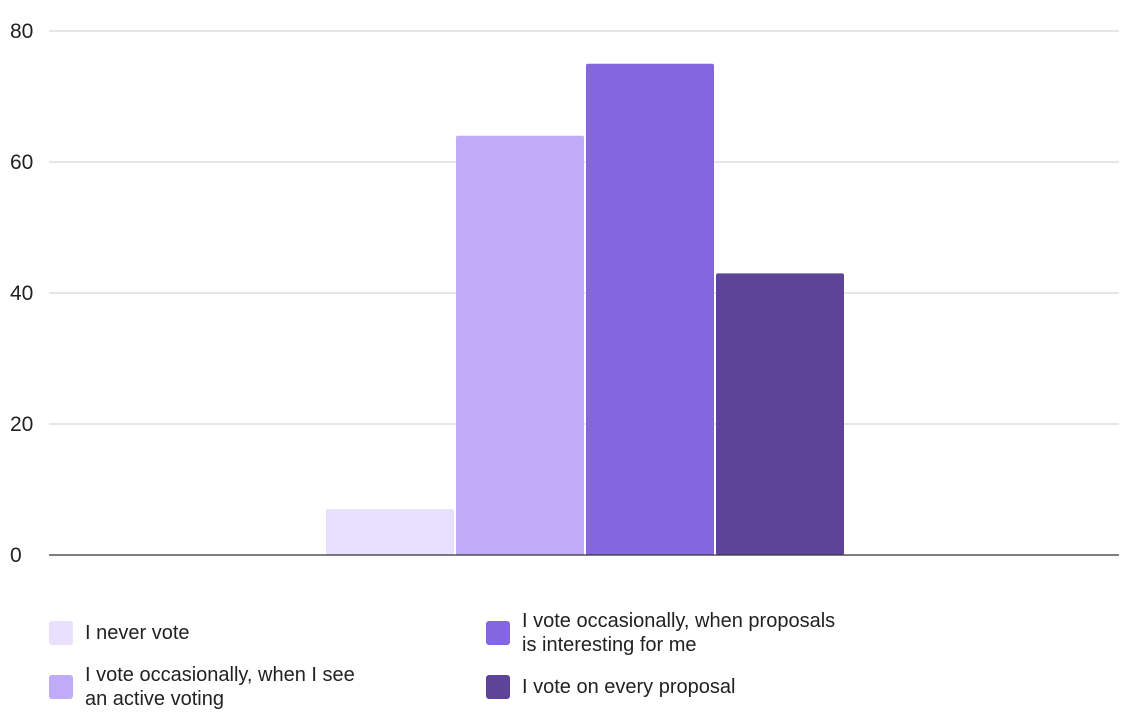 This screenshot has width=1145, height=723. I want to click on y-tick-label: 60, so click(21, 162).